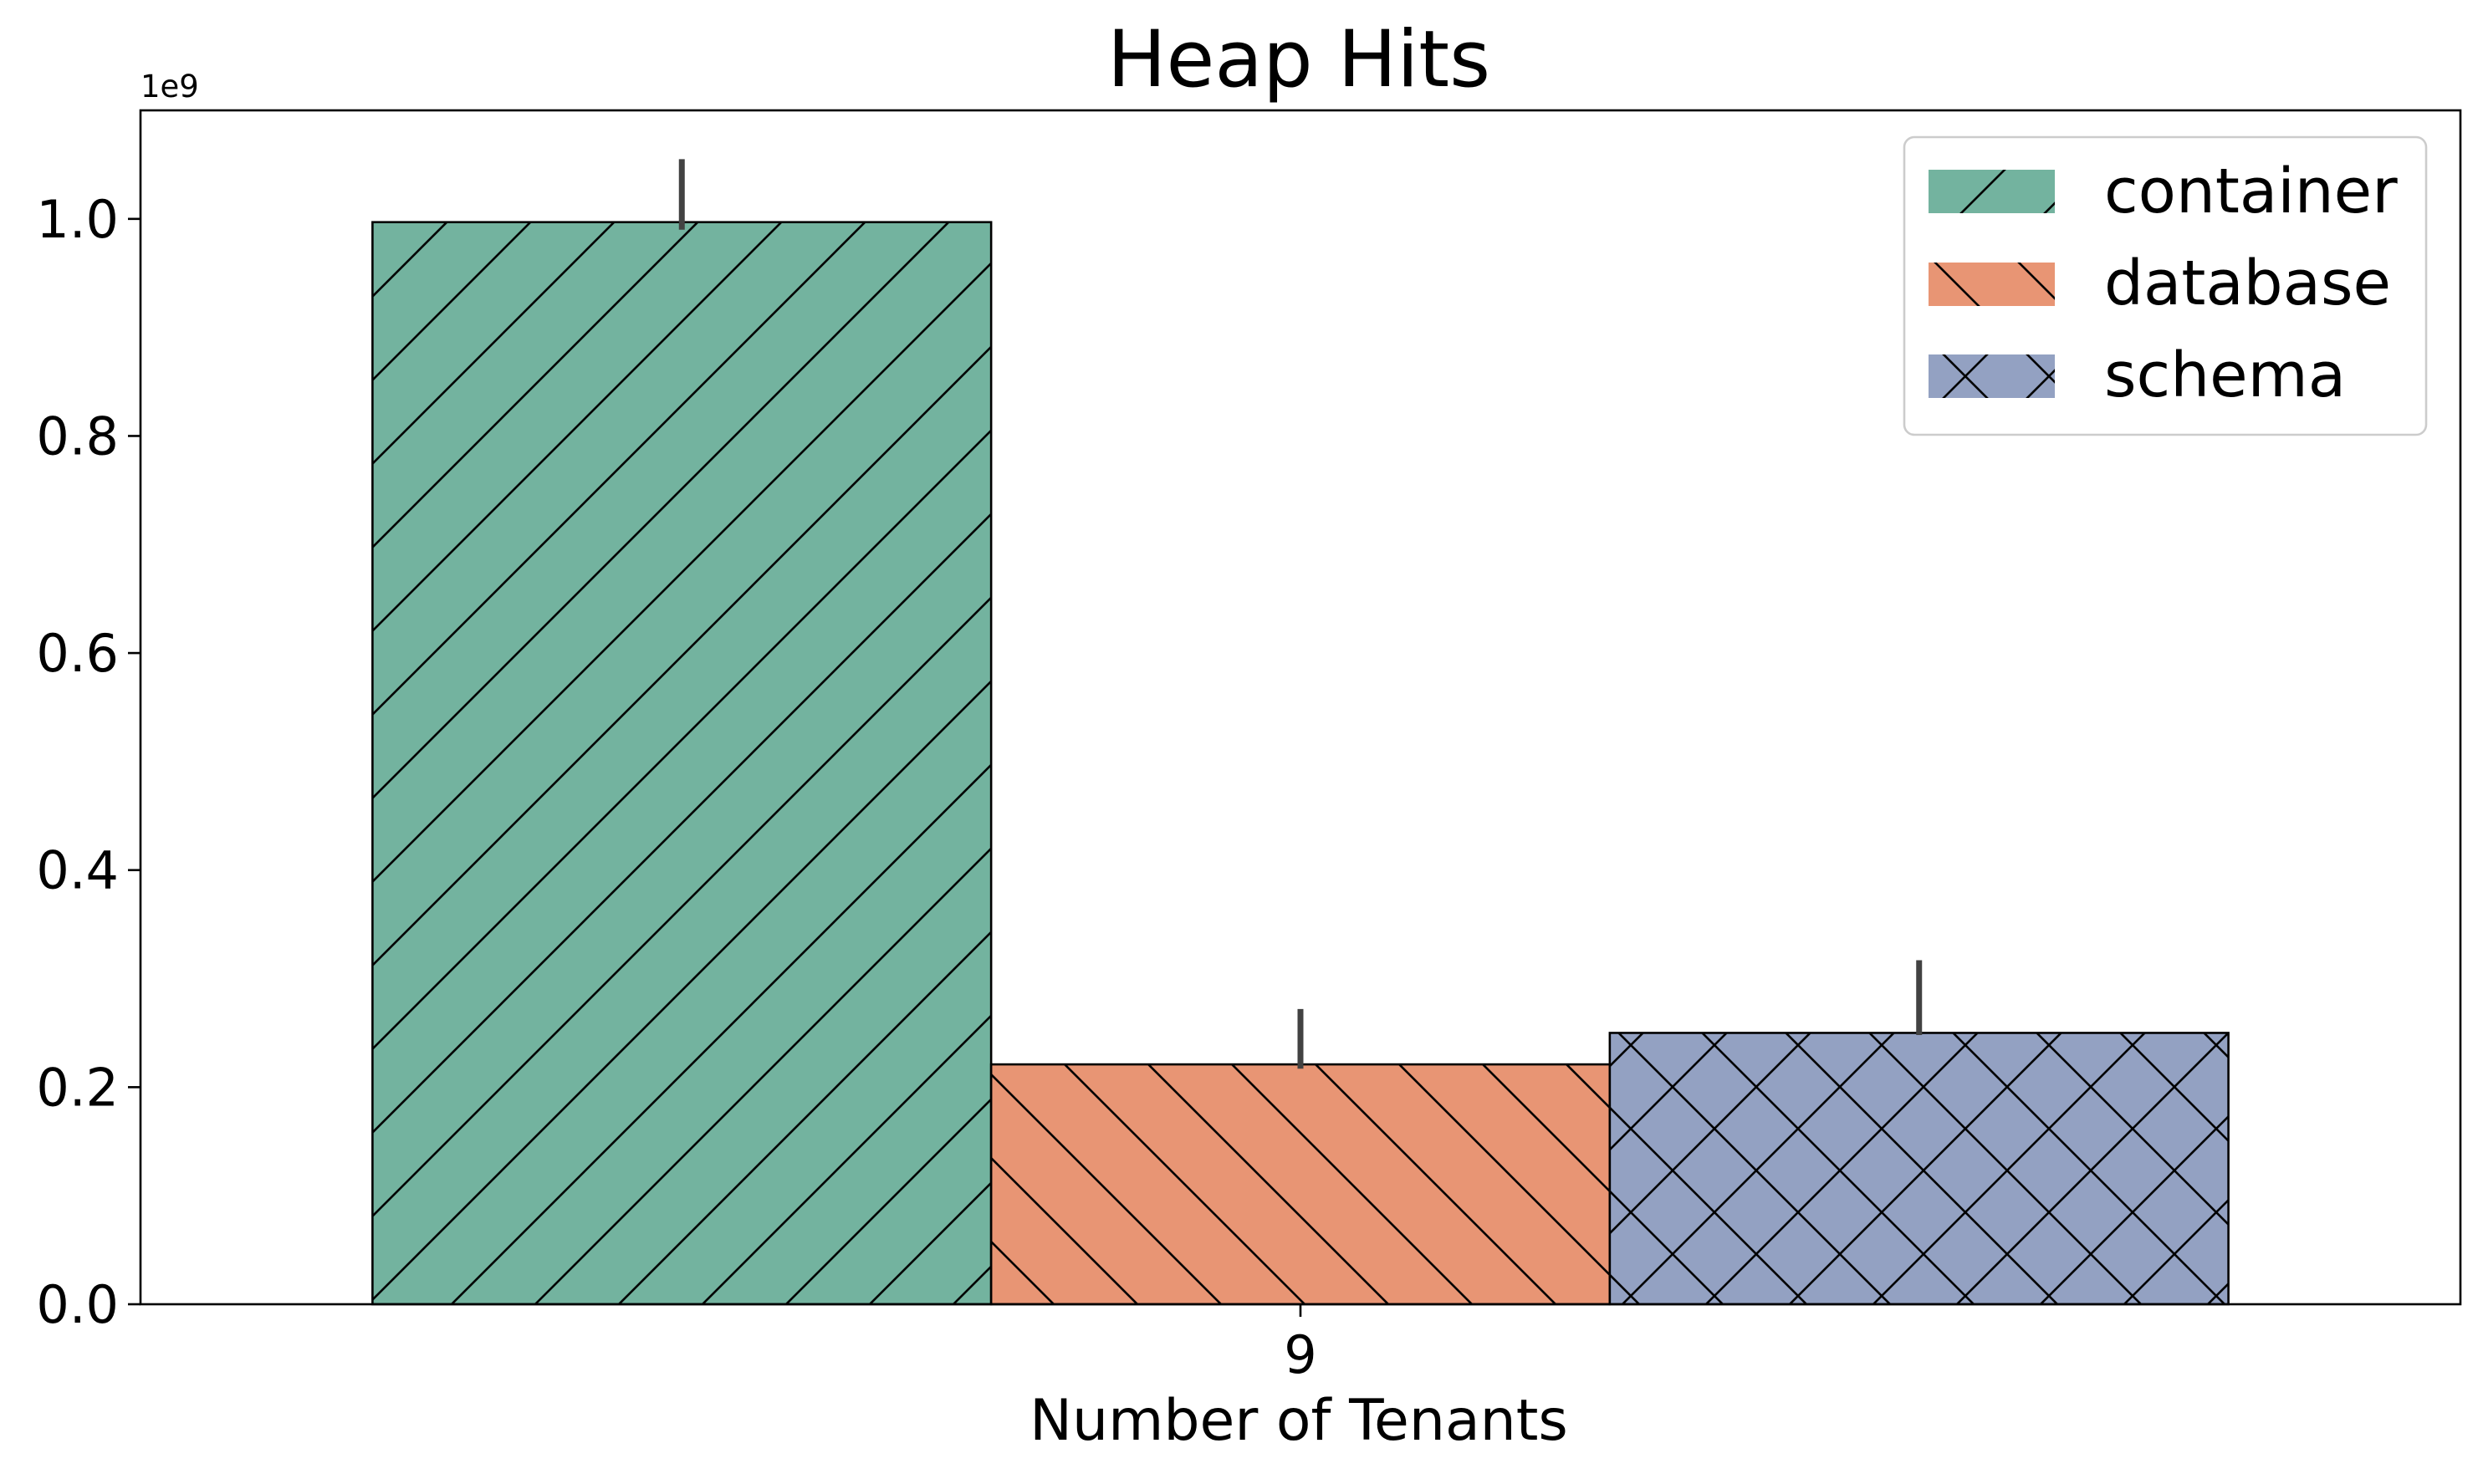 The height and width of the screenshot is (1484, 2483). I want to click on legend-label-schema: schema, so click(2225, 375).